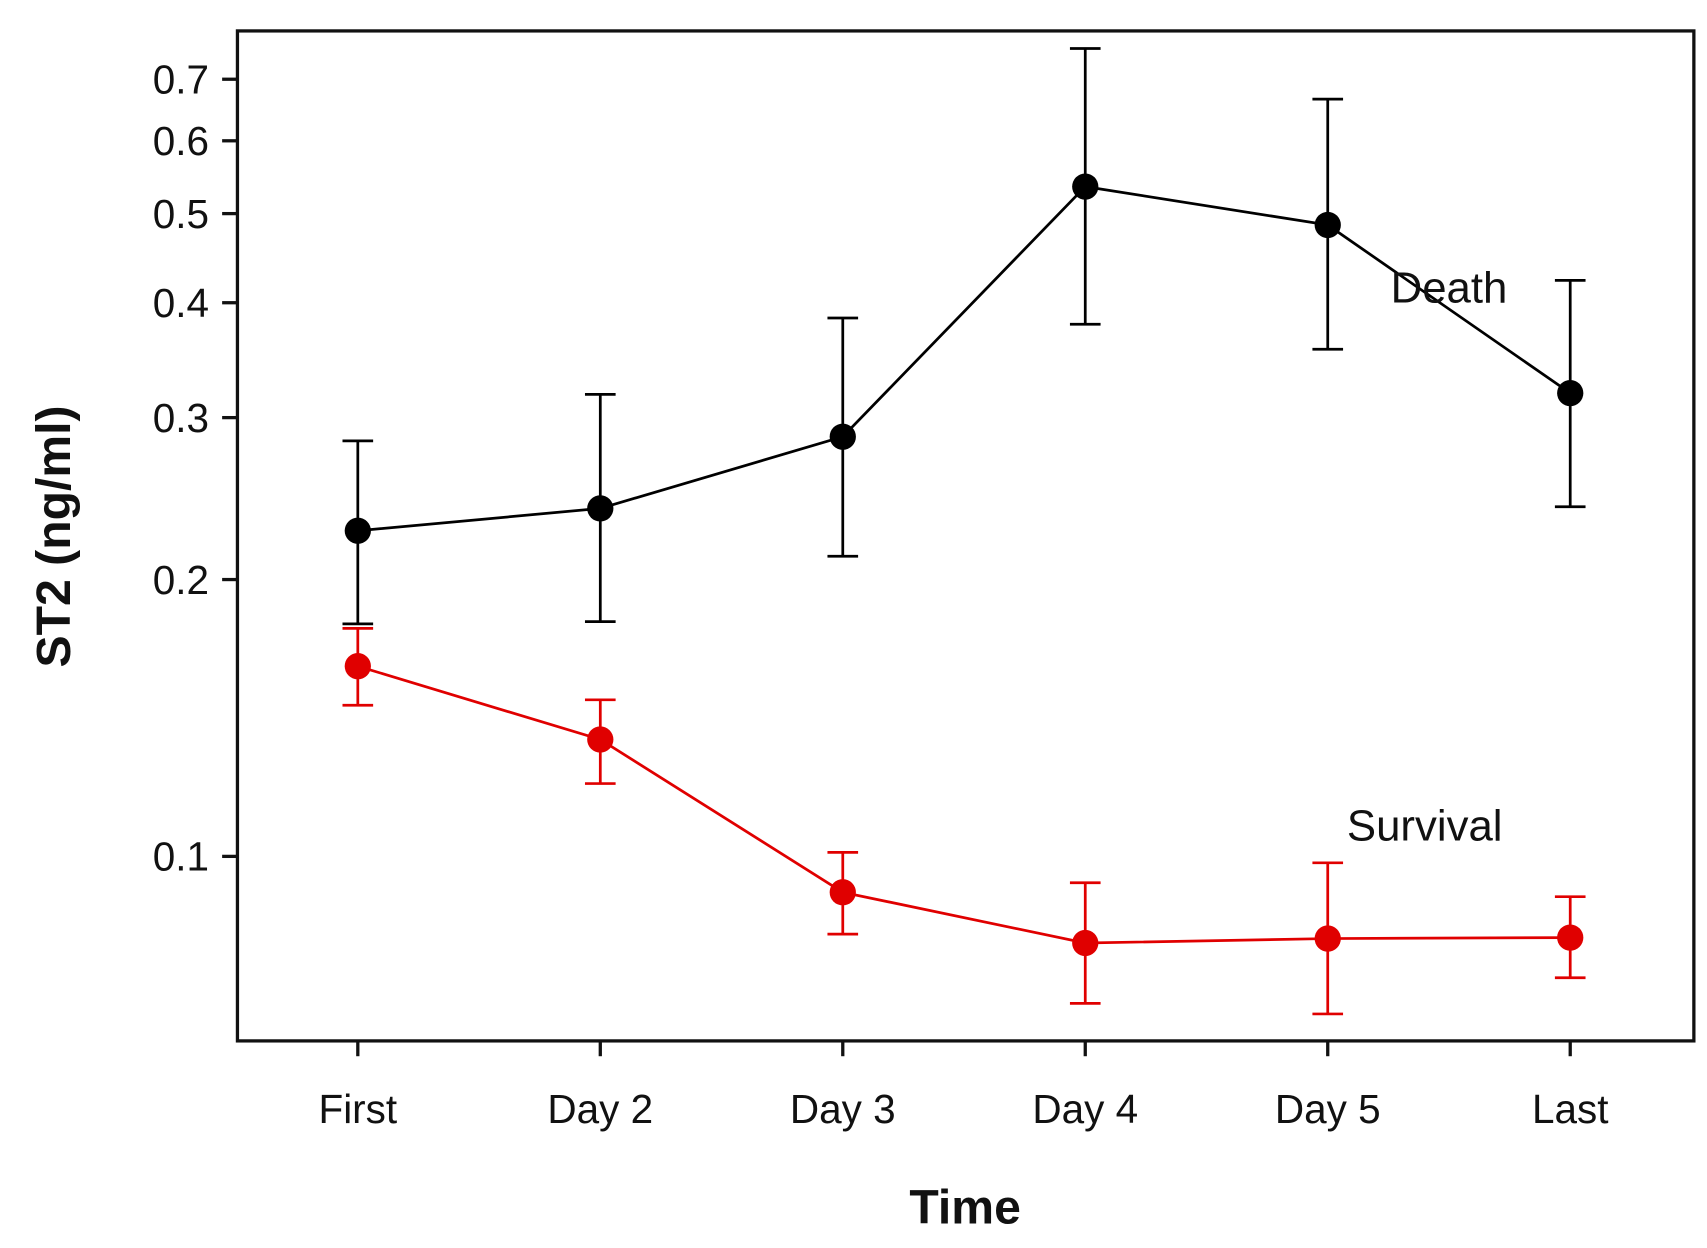  What do you see at coordinates (357, 1109) in the screenshot?
I see `x-tick-label: First` at bounding box center [357, 1109].